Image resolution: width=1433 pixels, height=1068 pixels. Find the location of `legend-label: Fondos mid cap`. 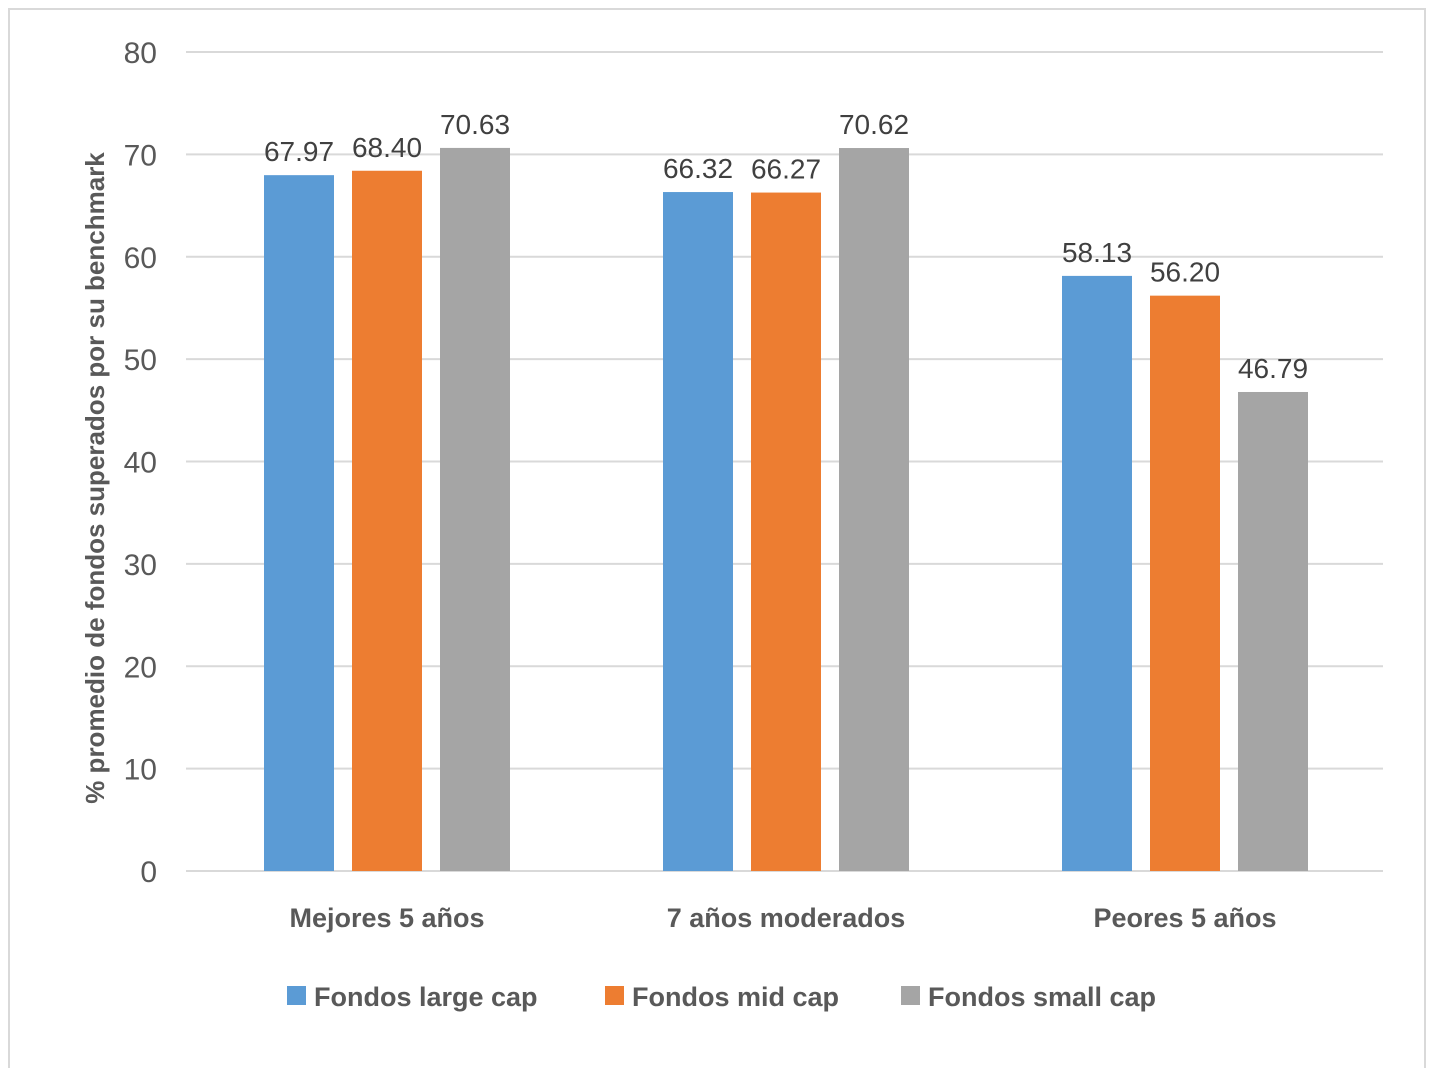

legend-label: Fondos mid cap is located at coordinates (735, 997).